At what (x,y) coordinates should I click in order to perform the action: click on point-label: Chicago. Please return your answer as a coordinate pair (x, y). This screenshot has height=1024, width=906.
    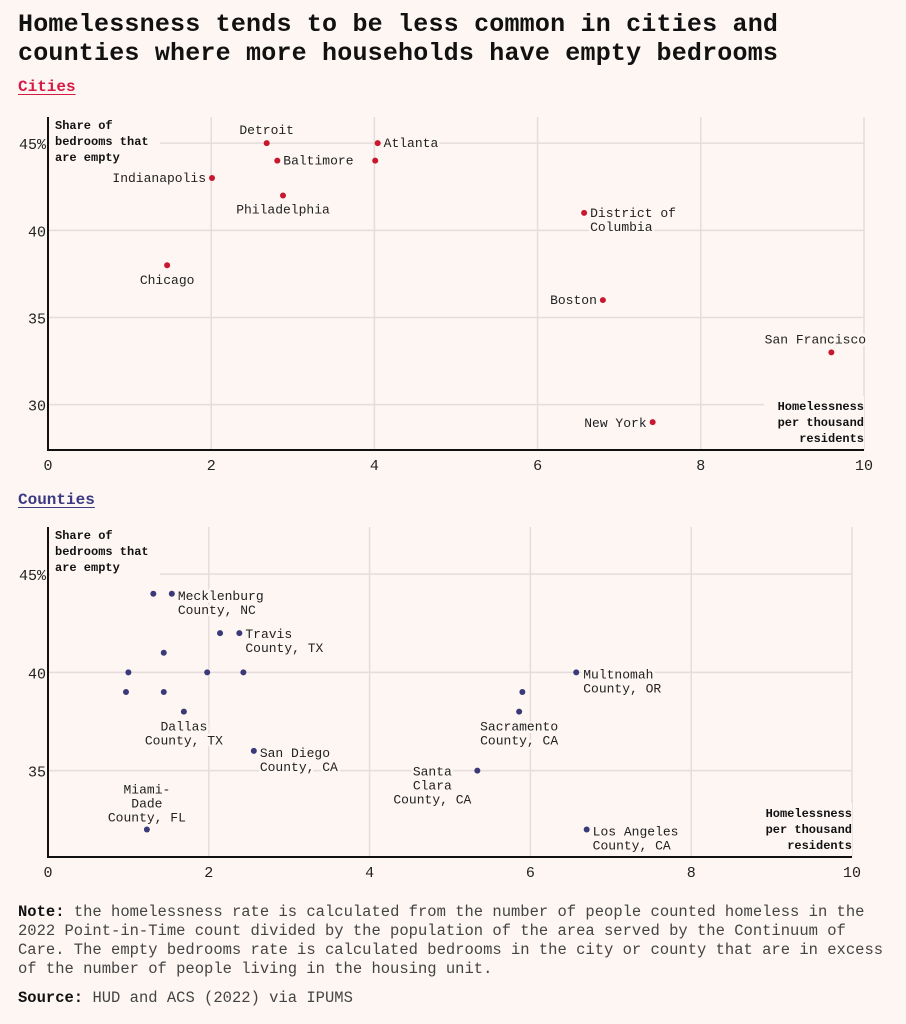
    Looking at the image, I should click on (167, 280).